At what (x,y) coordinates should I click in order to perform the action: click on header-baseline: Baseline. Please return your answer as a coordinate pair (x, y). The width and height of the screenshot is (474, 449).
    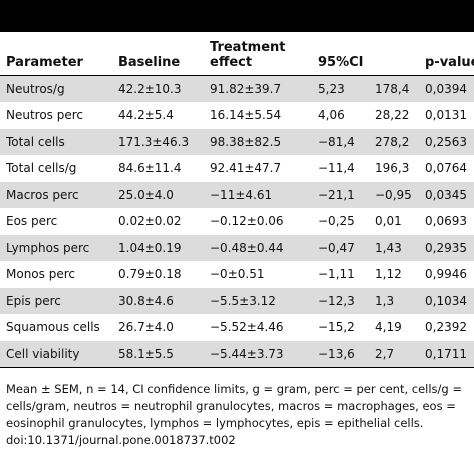
    Looking at the image, I should click on (164, 54).